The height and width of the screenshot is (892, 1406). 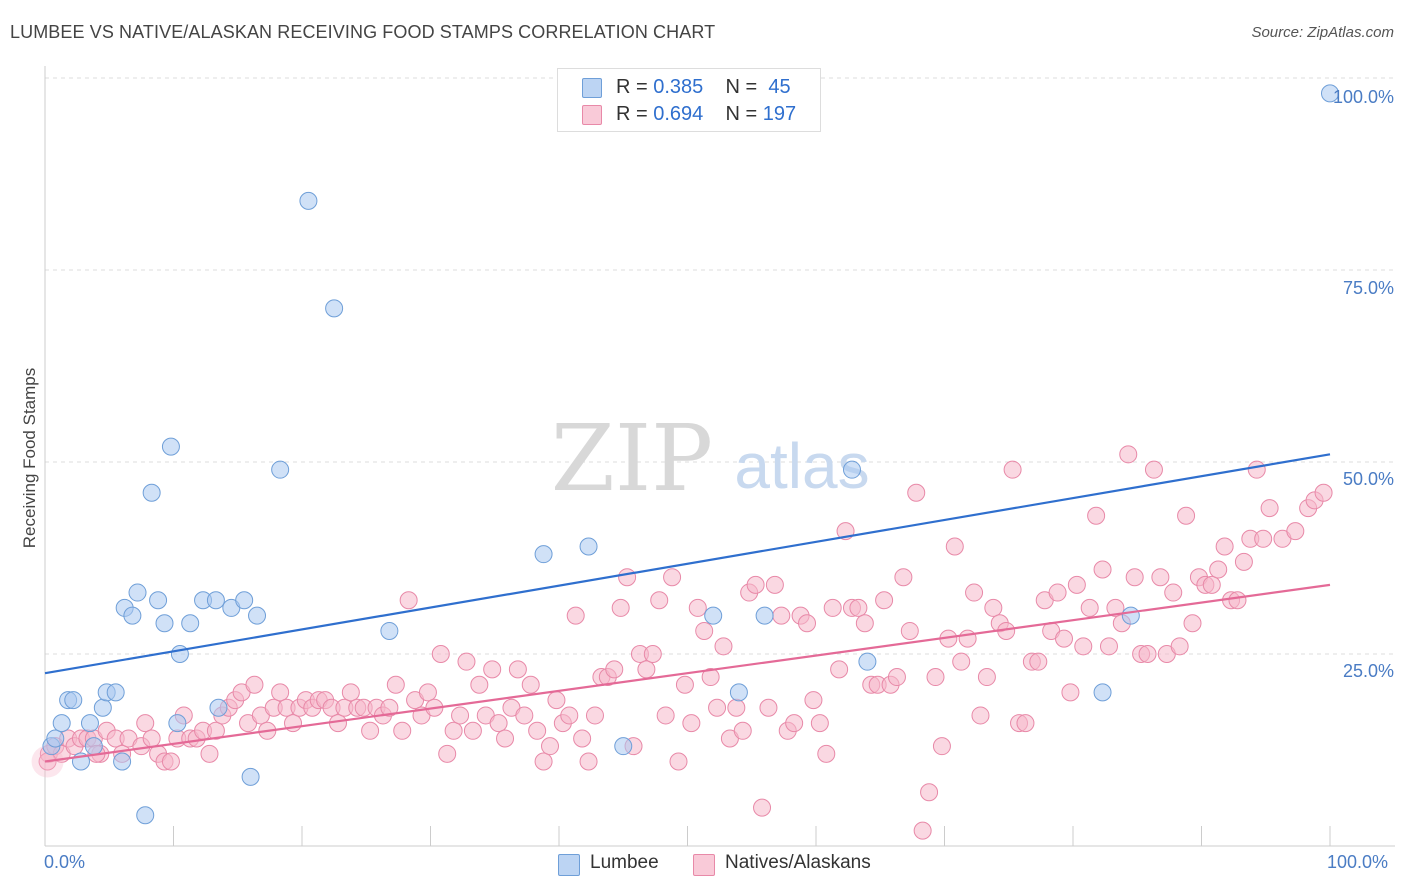 I want to click on n-label: N =, so click(x=741, y=114).